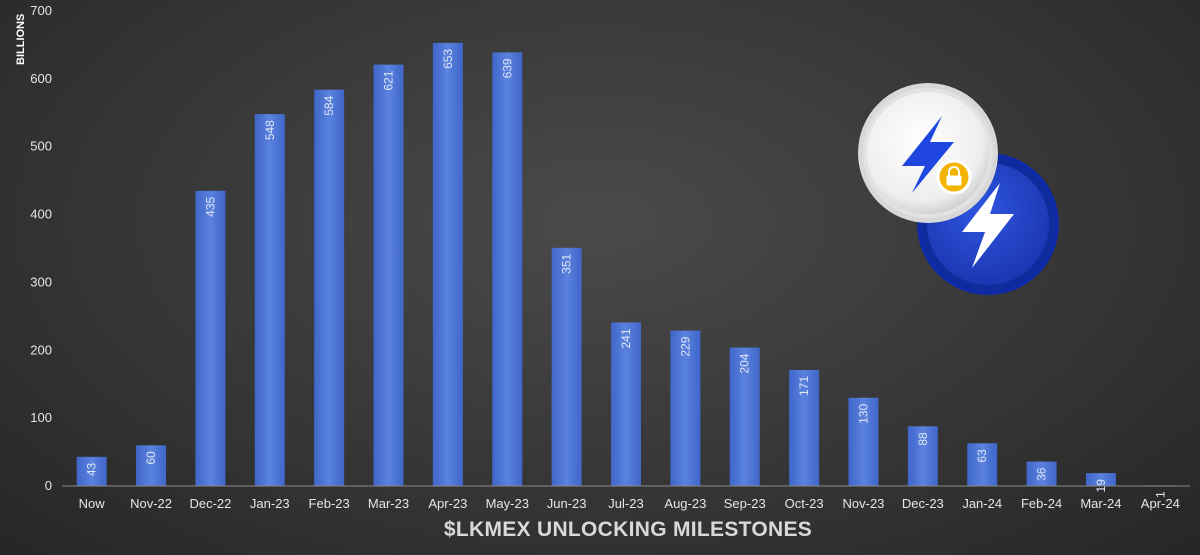 The image size is (1200, 555). I want to click on x-tick-label: Jan-23, so click(270, 503).